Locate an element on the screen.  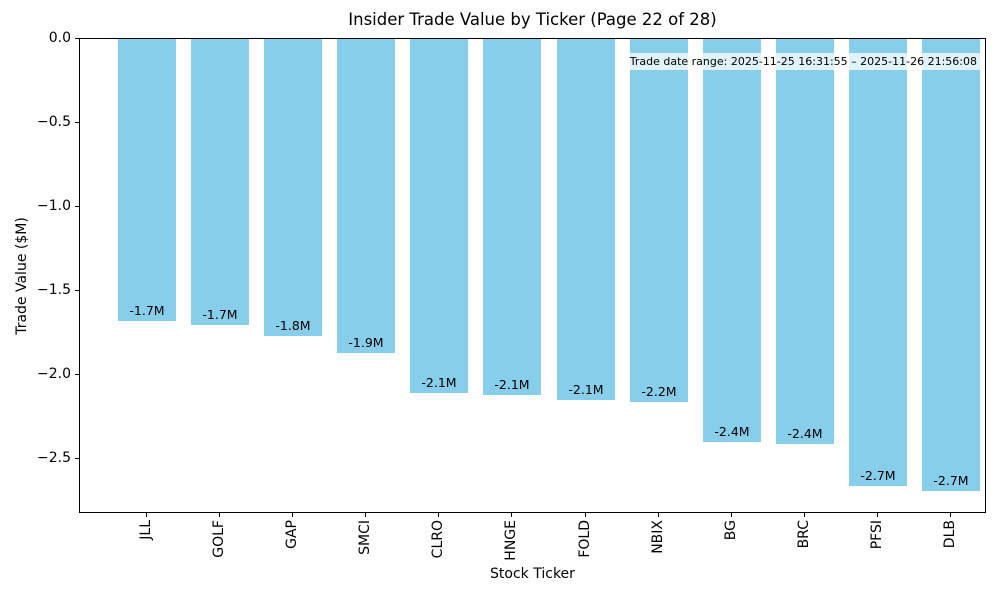
bar-hnge: -2.1M is located at coordinates (512, 217).